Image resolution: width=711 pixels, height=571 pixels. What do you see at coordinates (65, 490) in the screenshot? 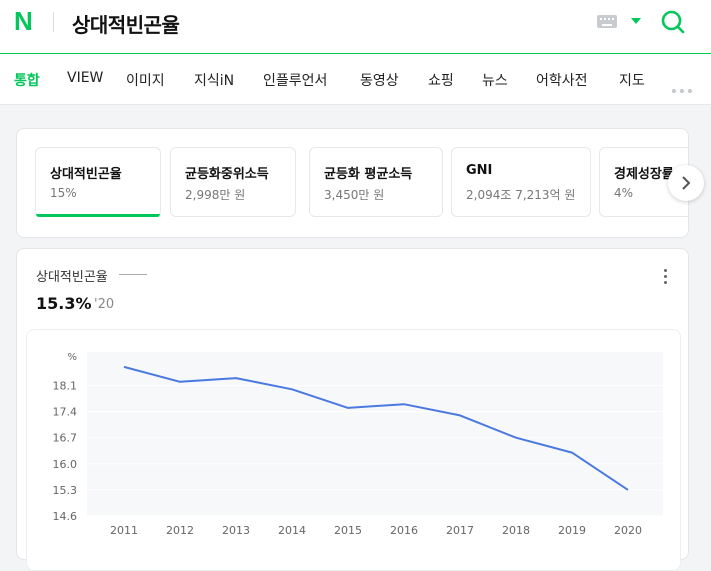
I see `y-tick-label: 15.3` at bounding box center [65, 490].